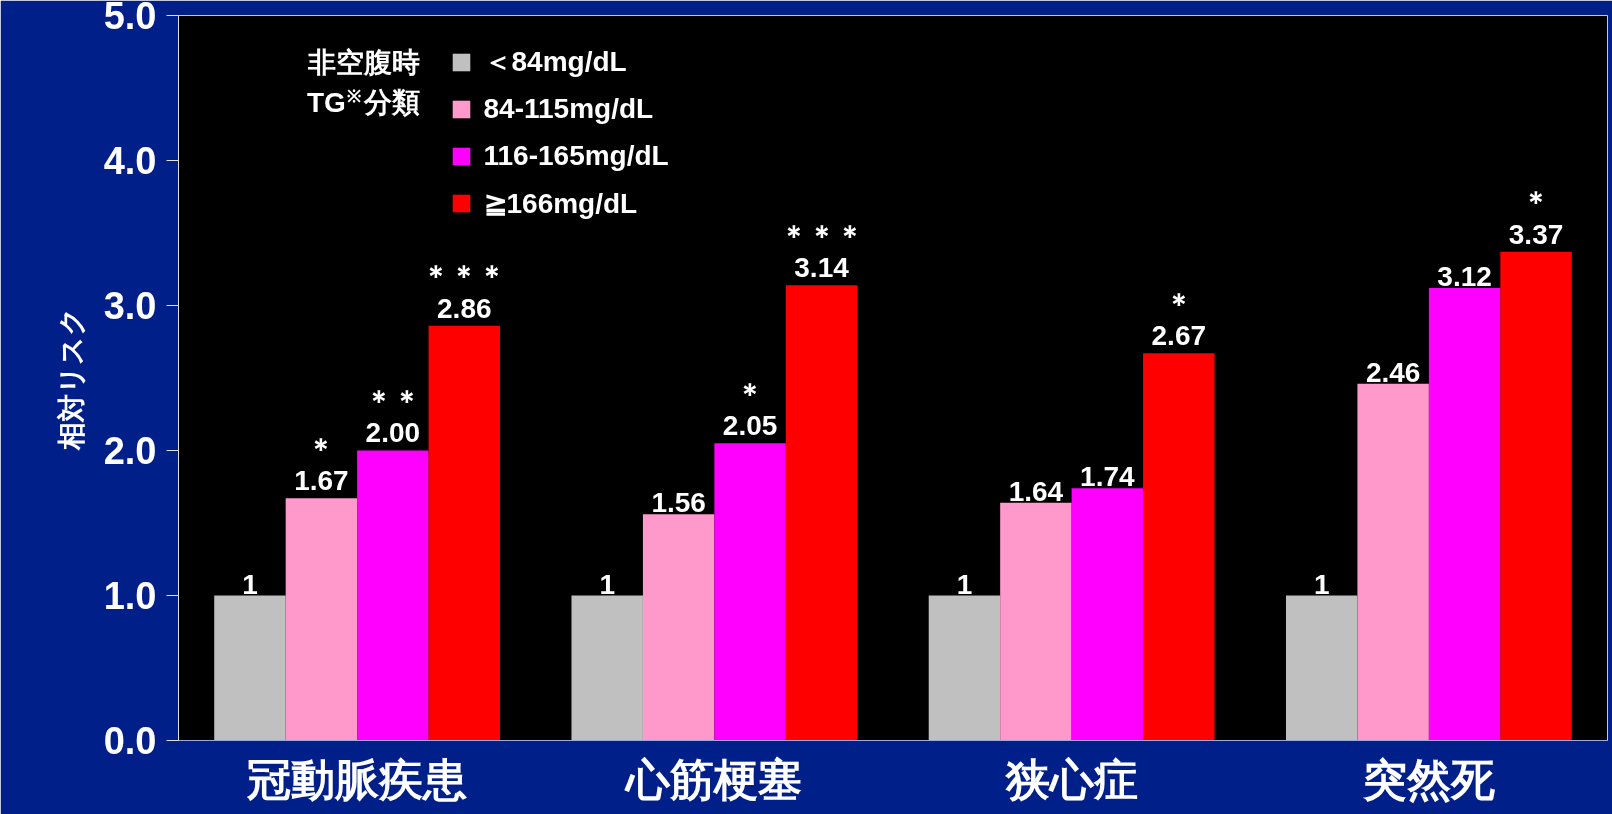  I want to click on y-tick-label: 0.0, so click(130, 741).